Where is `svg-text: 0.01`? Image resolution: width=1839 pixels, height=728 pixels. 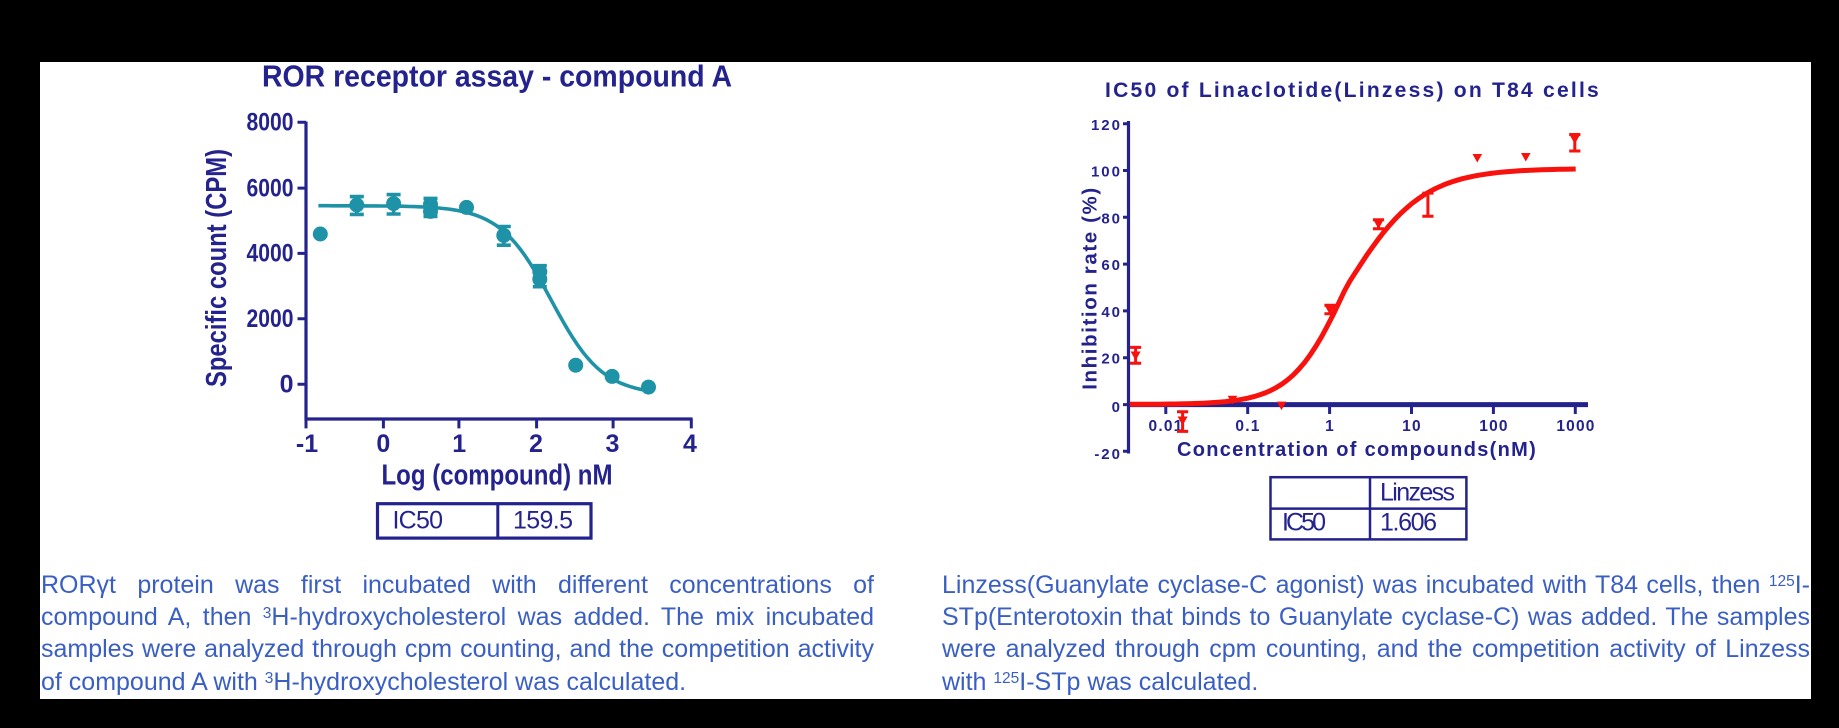 svg-text: 0.01 is located at coordinates (1166, 426).